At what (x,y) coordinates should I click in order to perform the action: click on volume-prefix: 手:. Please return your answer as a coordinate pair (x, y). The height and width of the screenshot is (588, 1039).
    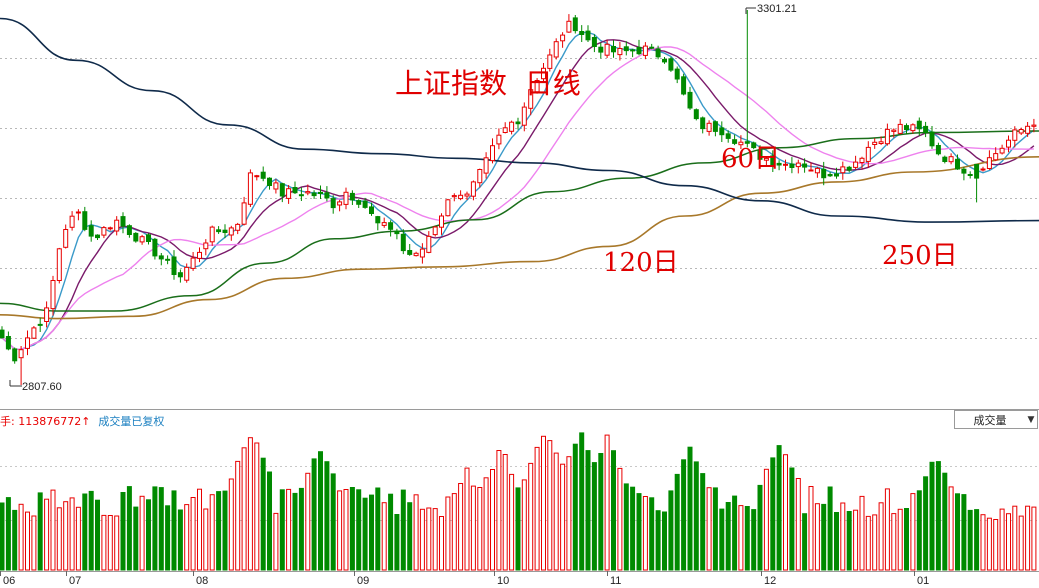
    Looking at the image, I should click on (9, 421).